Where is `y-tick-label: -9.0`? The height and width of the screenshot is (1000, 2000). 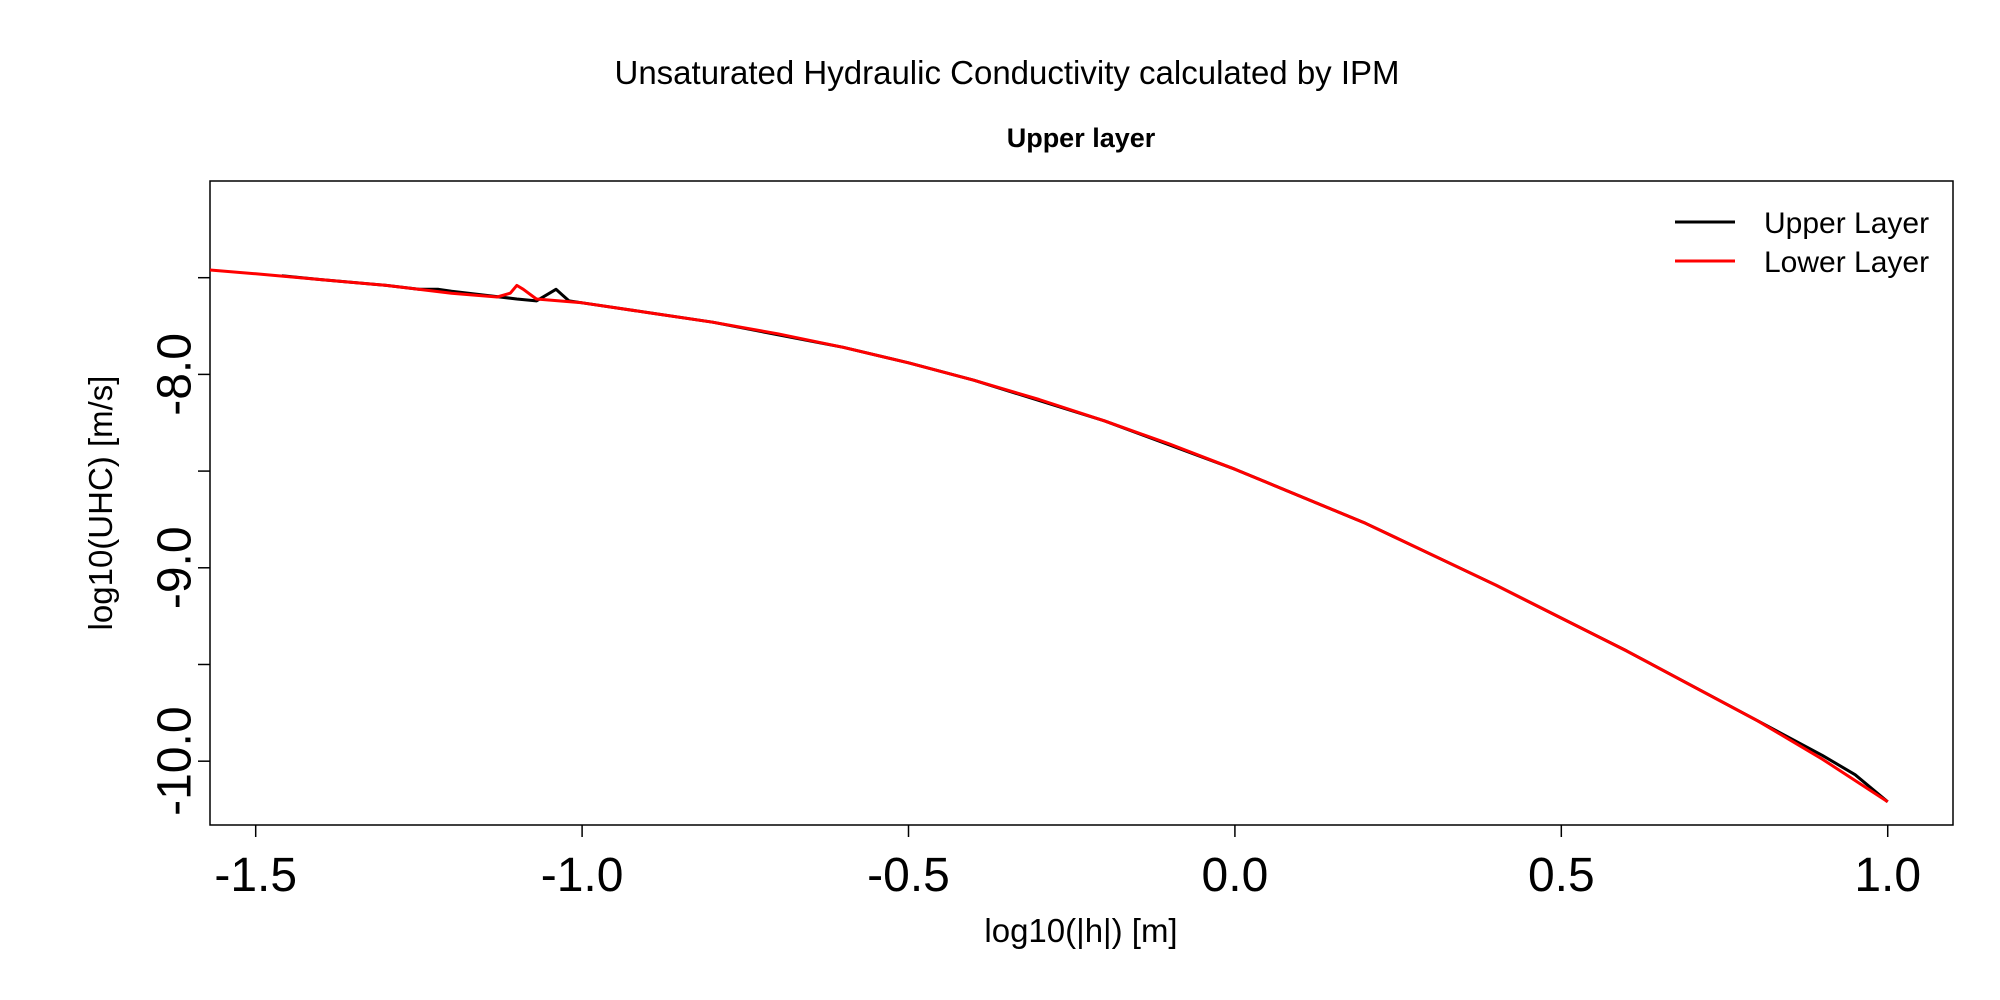
y-tick-label: -9.0 is located at coordinates (175, 567).